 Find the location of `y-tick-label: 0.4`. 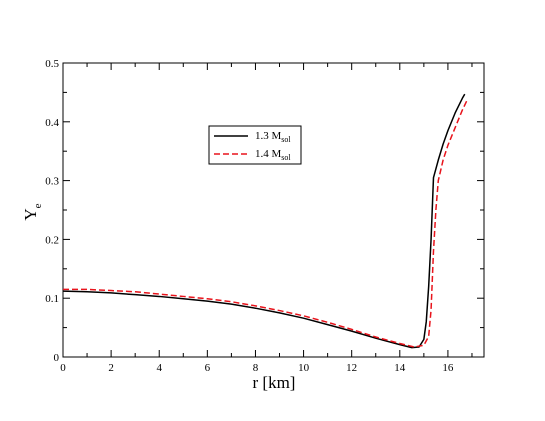

y-tick-label: 0.4 is located at coordinates (52, 123).